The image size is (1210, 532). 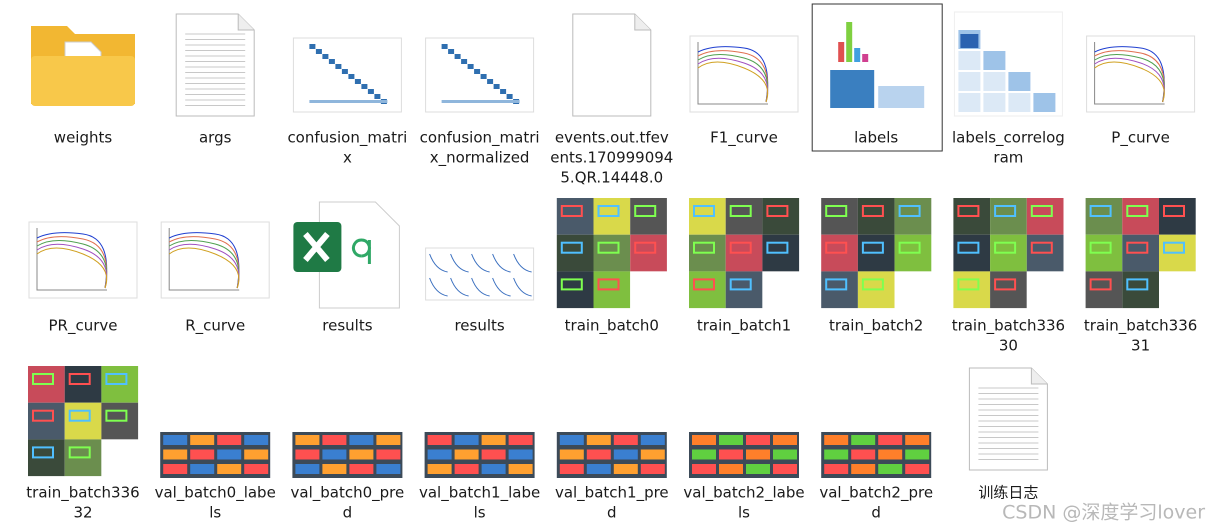 I want to click on file-label: x, so click(x=347, y=158).